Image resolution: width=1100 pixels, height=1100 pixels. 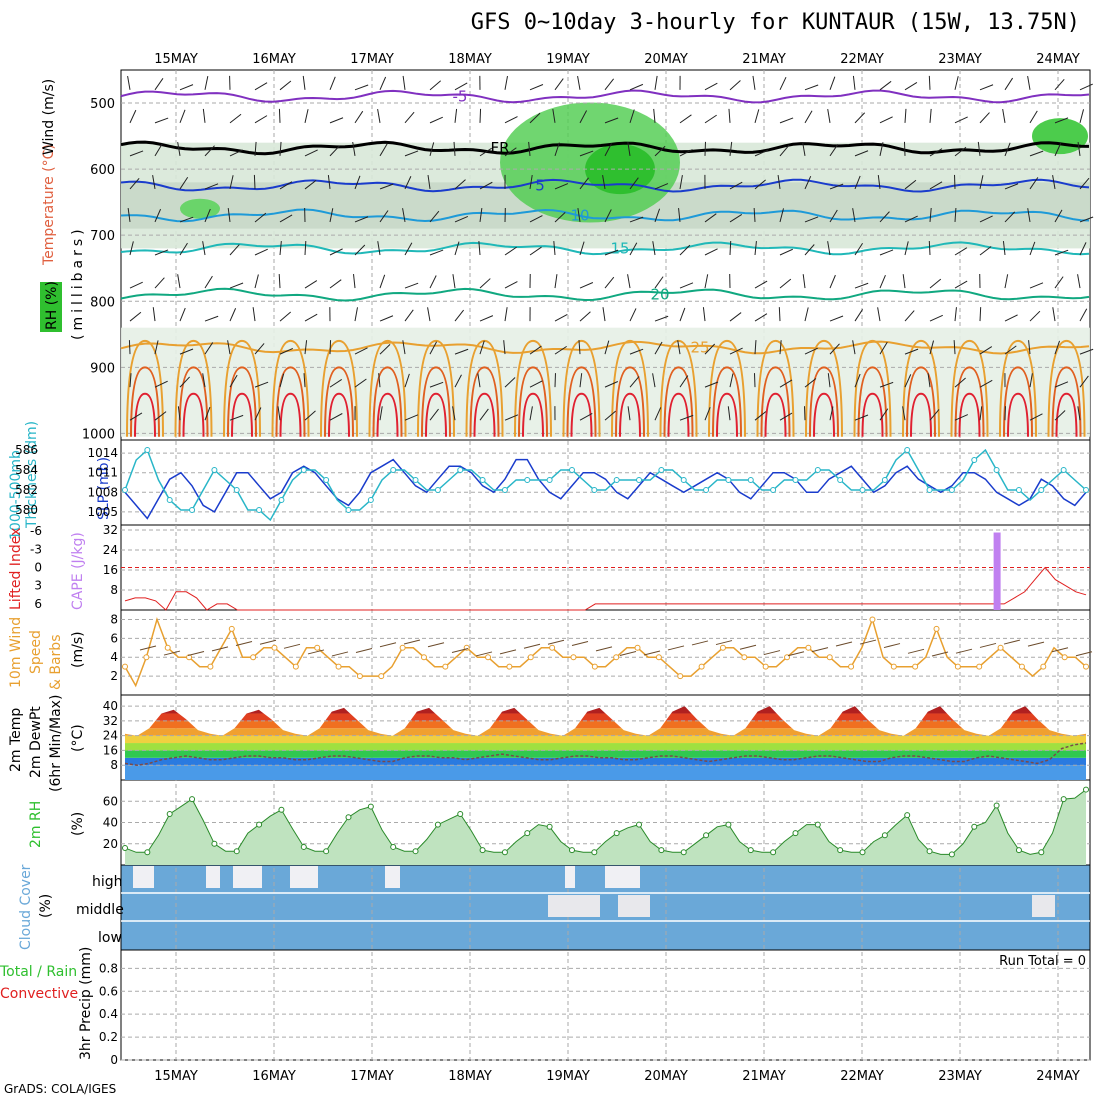 What do you see at coordinates (605, 772) in the screenshot?
I see `temp-band` at bounding box center [605, 772].